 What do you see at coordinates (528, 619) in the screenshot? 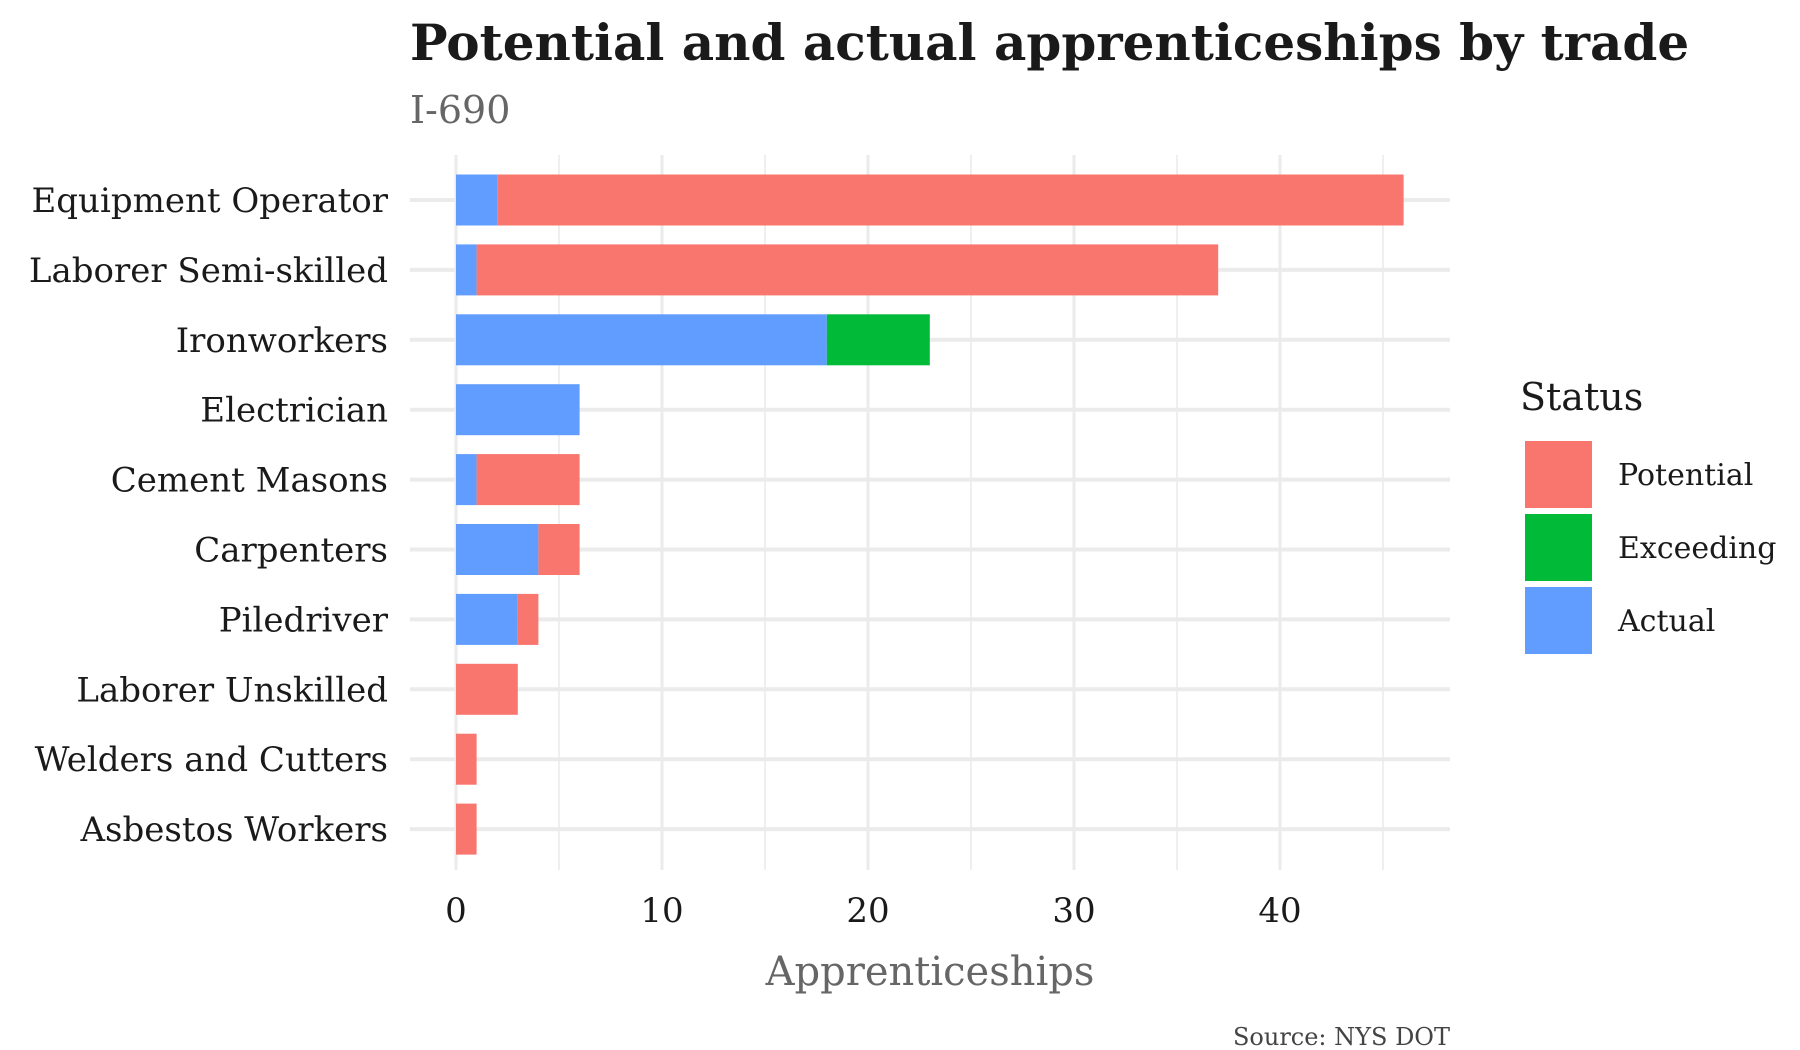
I see `bar-piledriver-potential` at bounding box center [528, 619].